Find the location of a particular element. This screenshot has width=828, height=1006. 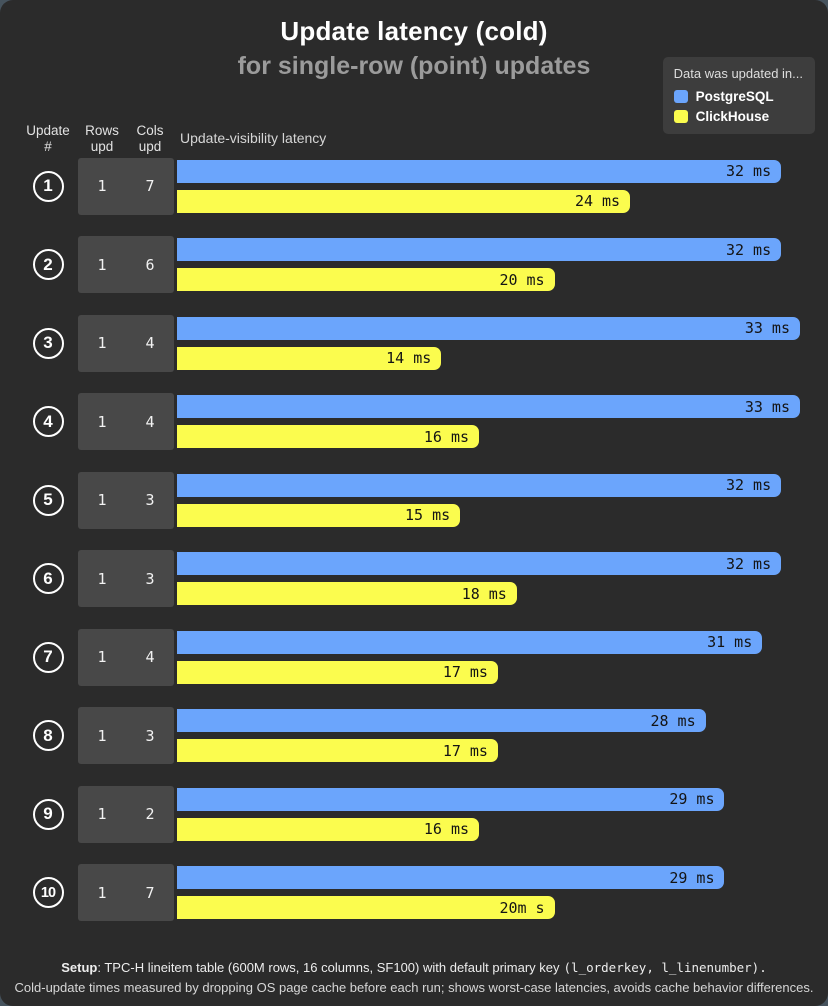

bar-group: 32 ms 24 ms is located at coordinates (488, 186).